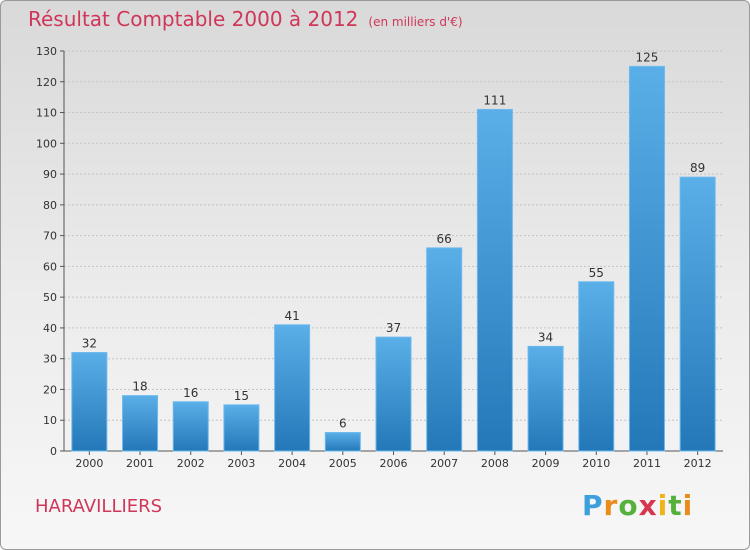 The image size is (750, 550). What do you see at coordinates (190, 426) in the screenshot?
I see `bar-2002` at bounding box center [190, 426].